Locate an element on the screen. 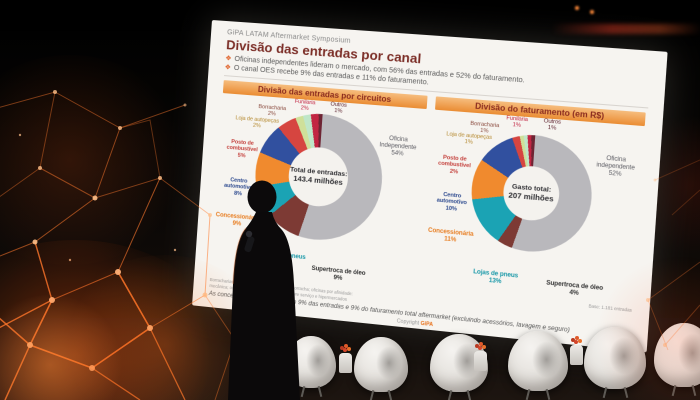  slice-label-posto-combustivel: Posto de combustível 5% is located at coordinates (242, 149).